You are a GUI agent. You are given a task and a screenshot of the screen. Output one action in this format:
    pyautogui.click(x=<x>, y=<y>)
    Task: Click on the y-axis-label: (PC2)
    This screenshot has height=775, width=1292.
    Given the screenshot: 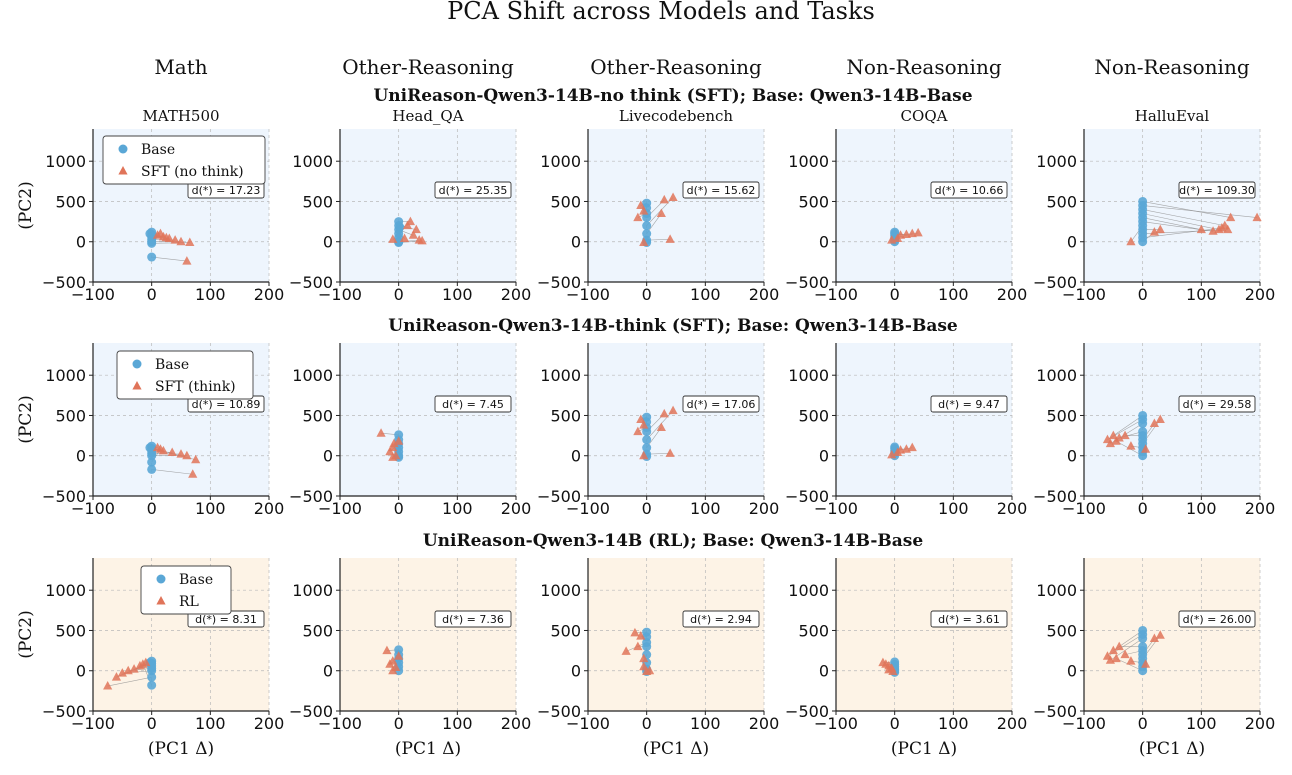 What is the action you would take?
    pyautogui.click(x=26, y=205)
    